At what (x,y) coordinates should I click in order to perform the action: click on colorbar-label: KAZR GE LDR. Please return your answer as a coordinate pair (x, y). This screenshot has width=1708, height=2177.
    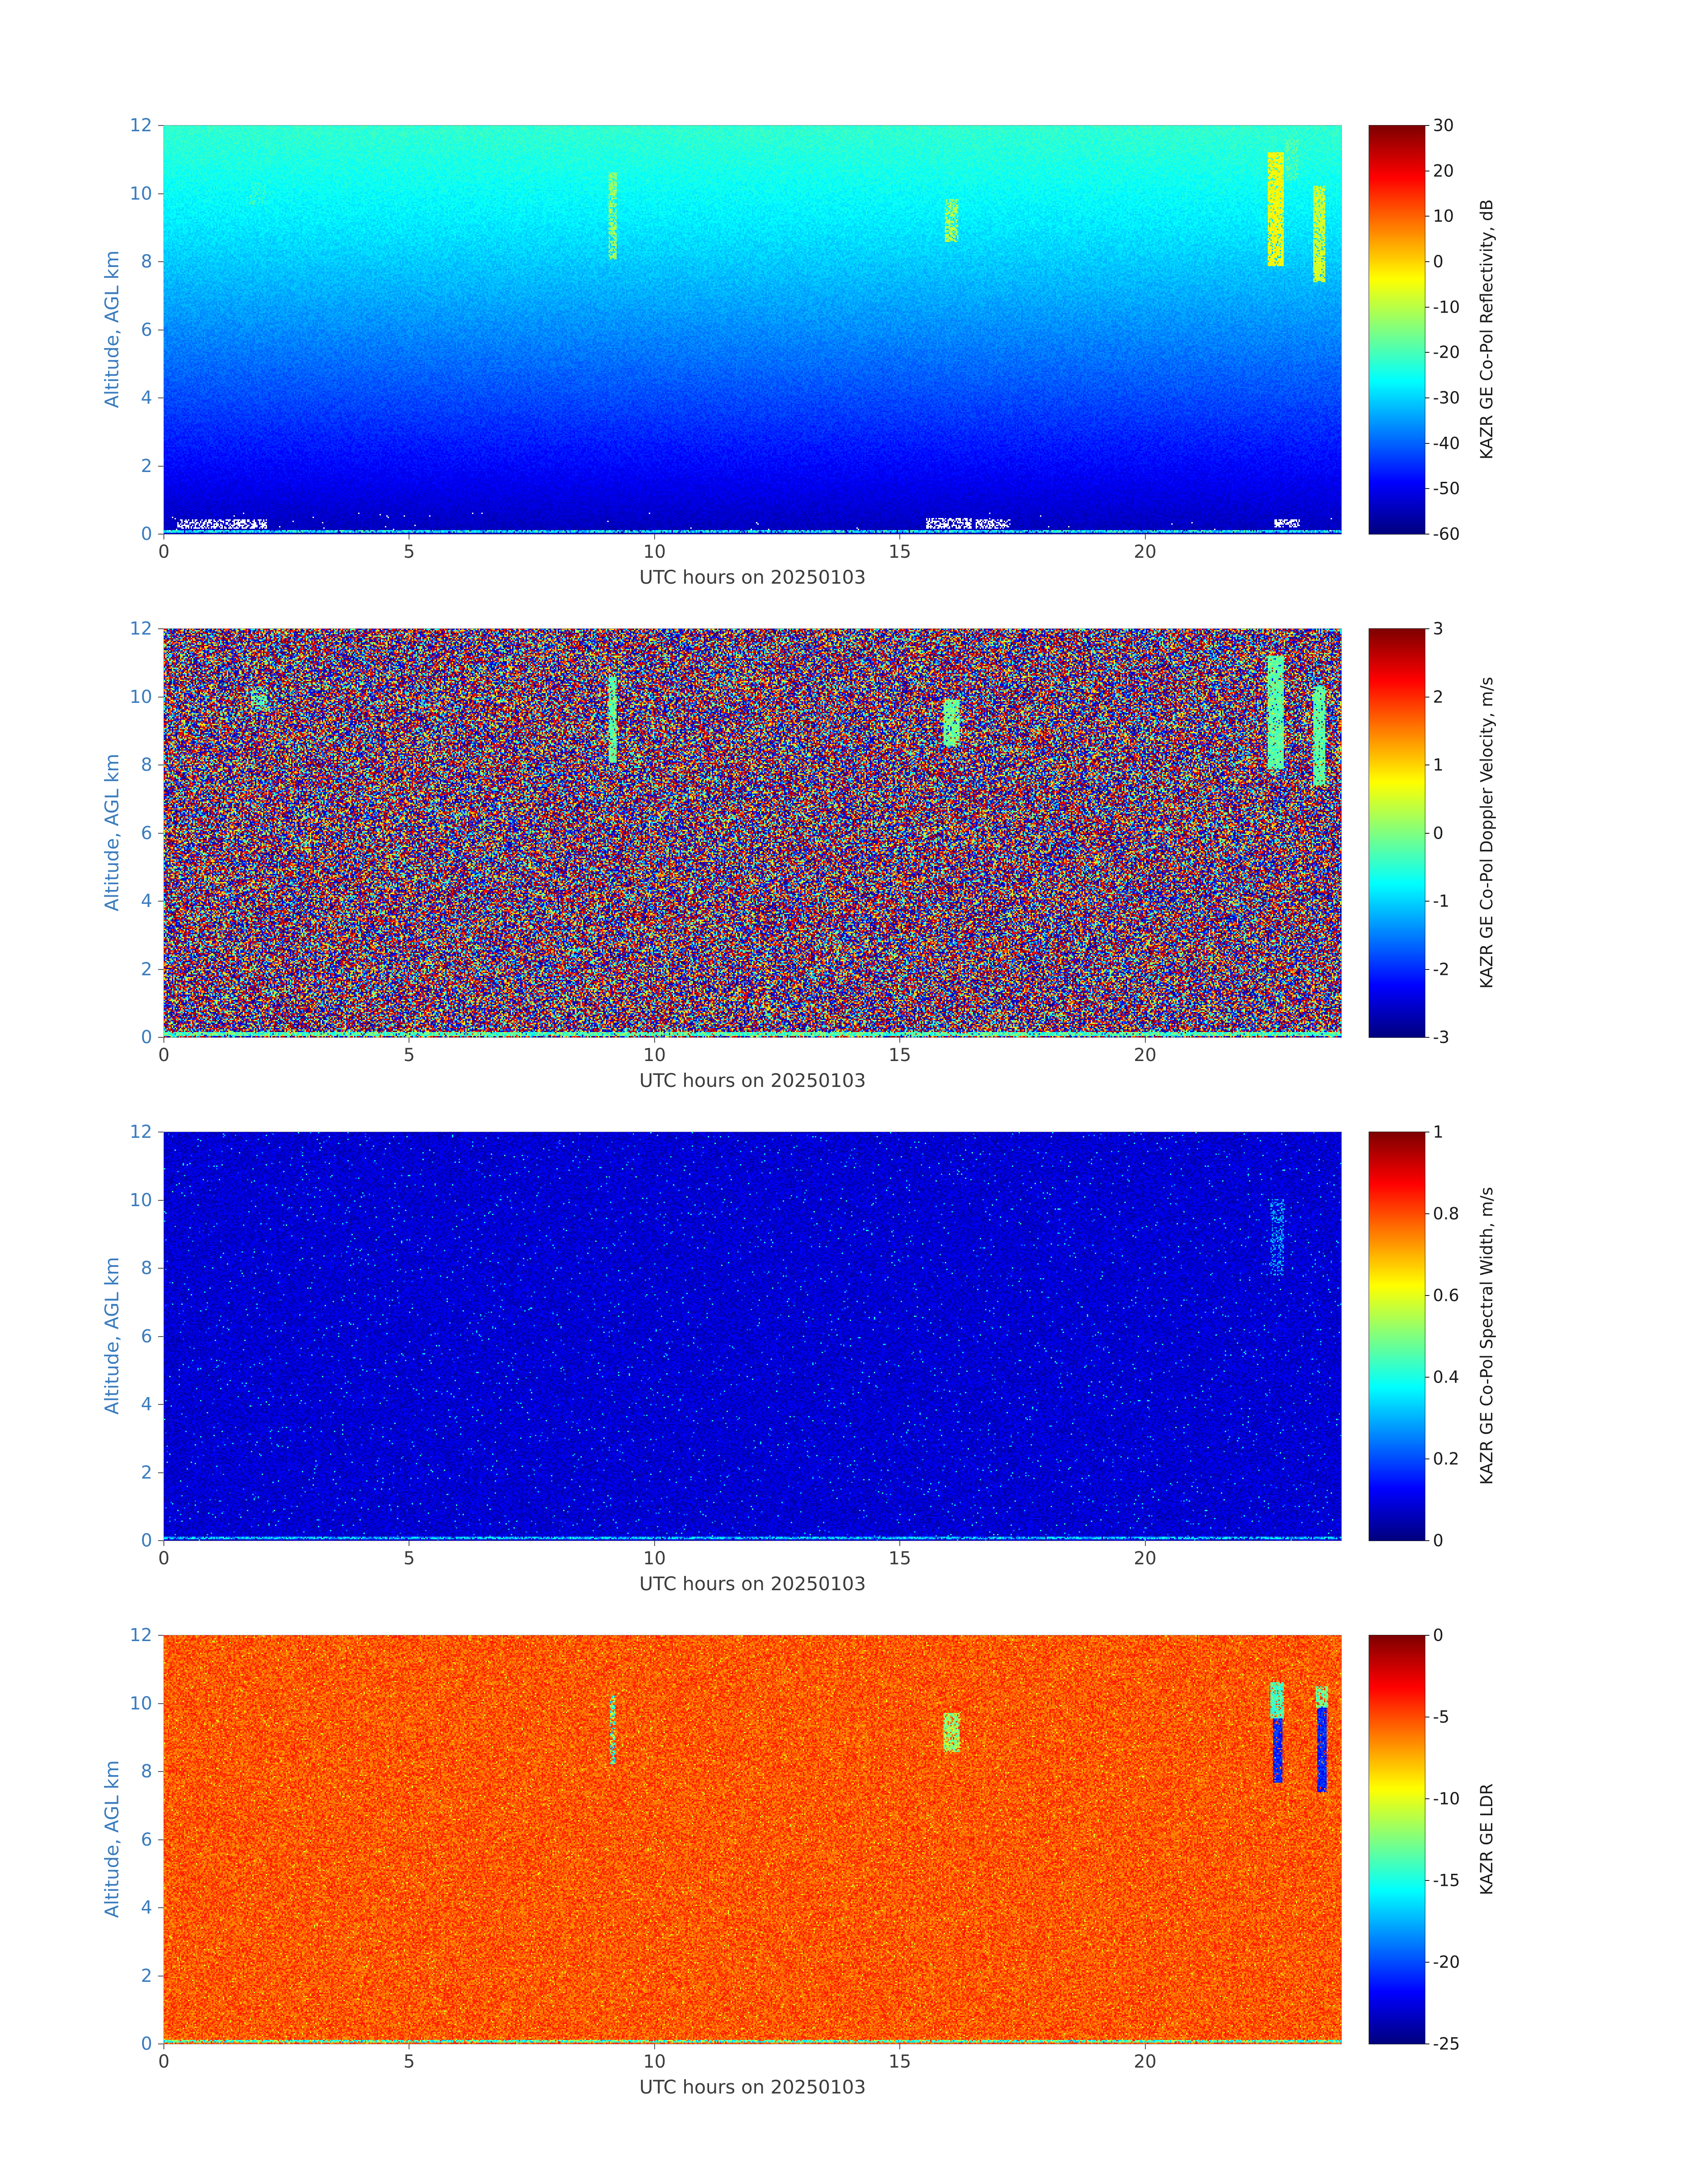
    Looking at the image, I should click on (1486, 1839).